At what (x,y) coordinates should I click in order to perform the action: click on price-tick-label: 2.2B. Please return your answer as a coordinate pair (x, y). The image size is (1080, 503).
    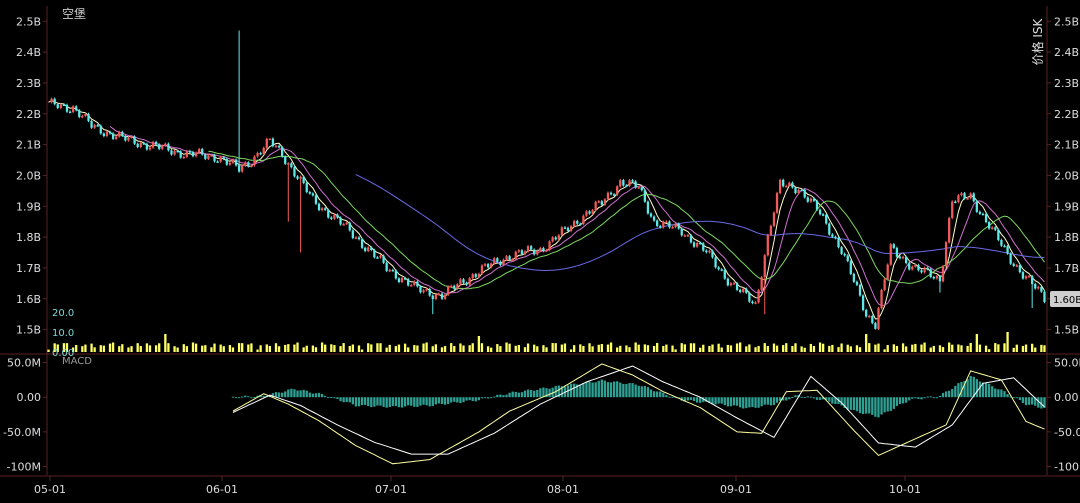
    Looking at the image, I should click on (28, 114).